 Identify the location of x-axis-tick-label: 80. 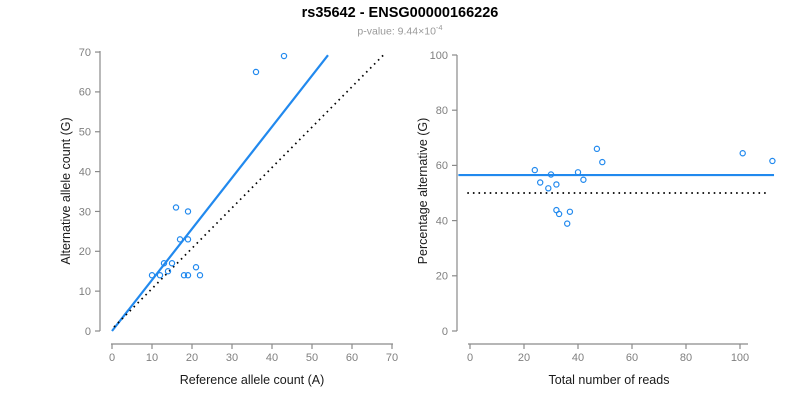
(686, 358).